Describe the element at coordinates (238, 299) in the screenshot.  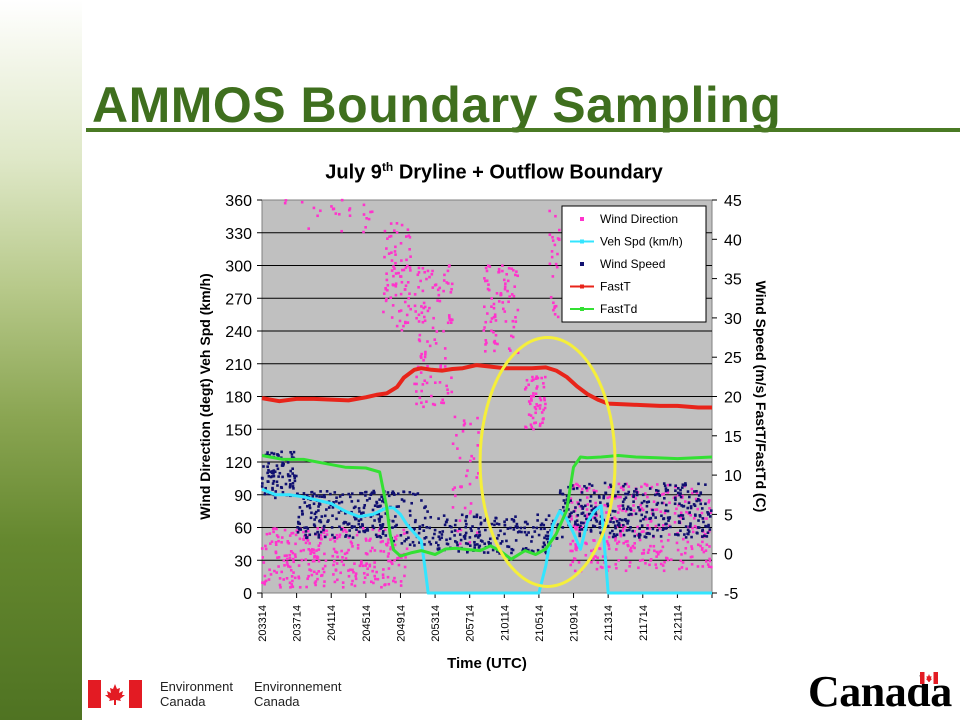
I see `left-tick-label: 270` at that location.